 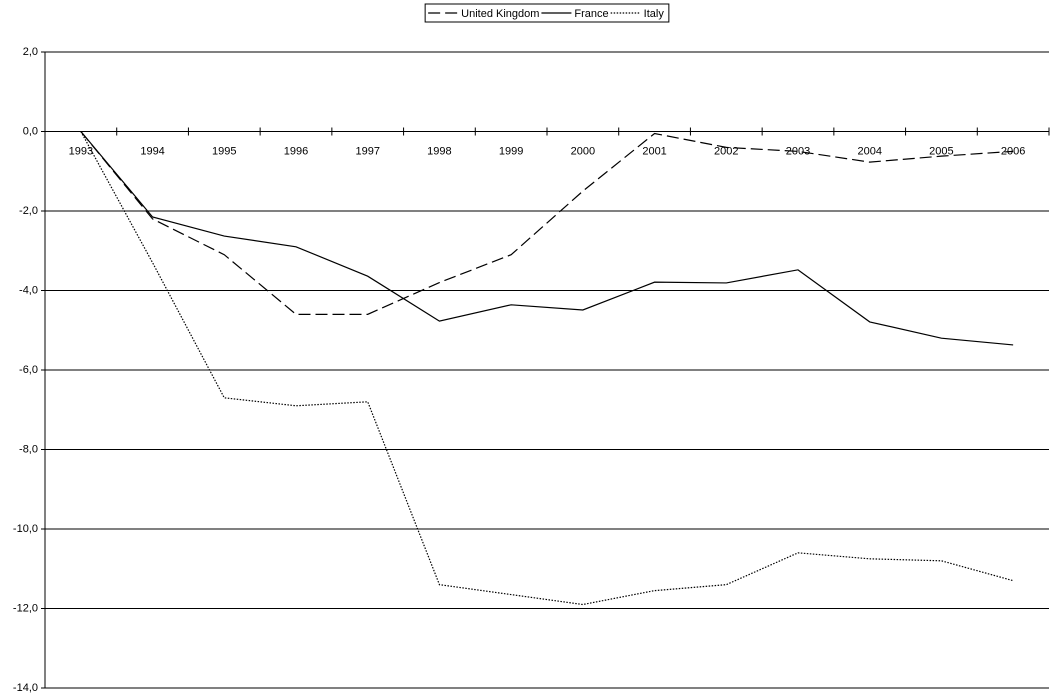 I want to click on x-tick-label: 1995, so click(x=224, y=151).